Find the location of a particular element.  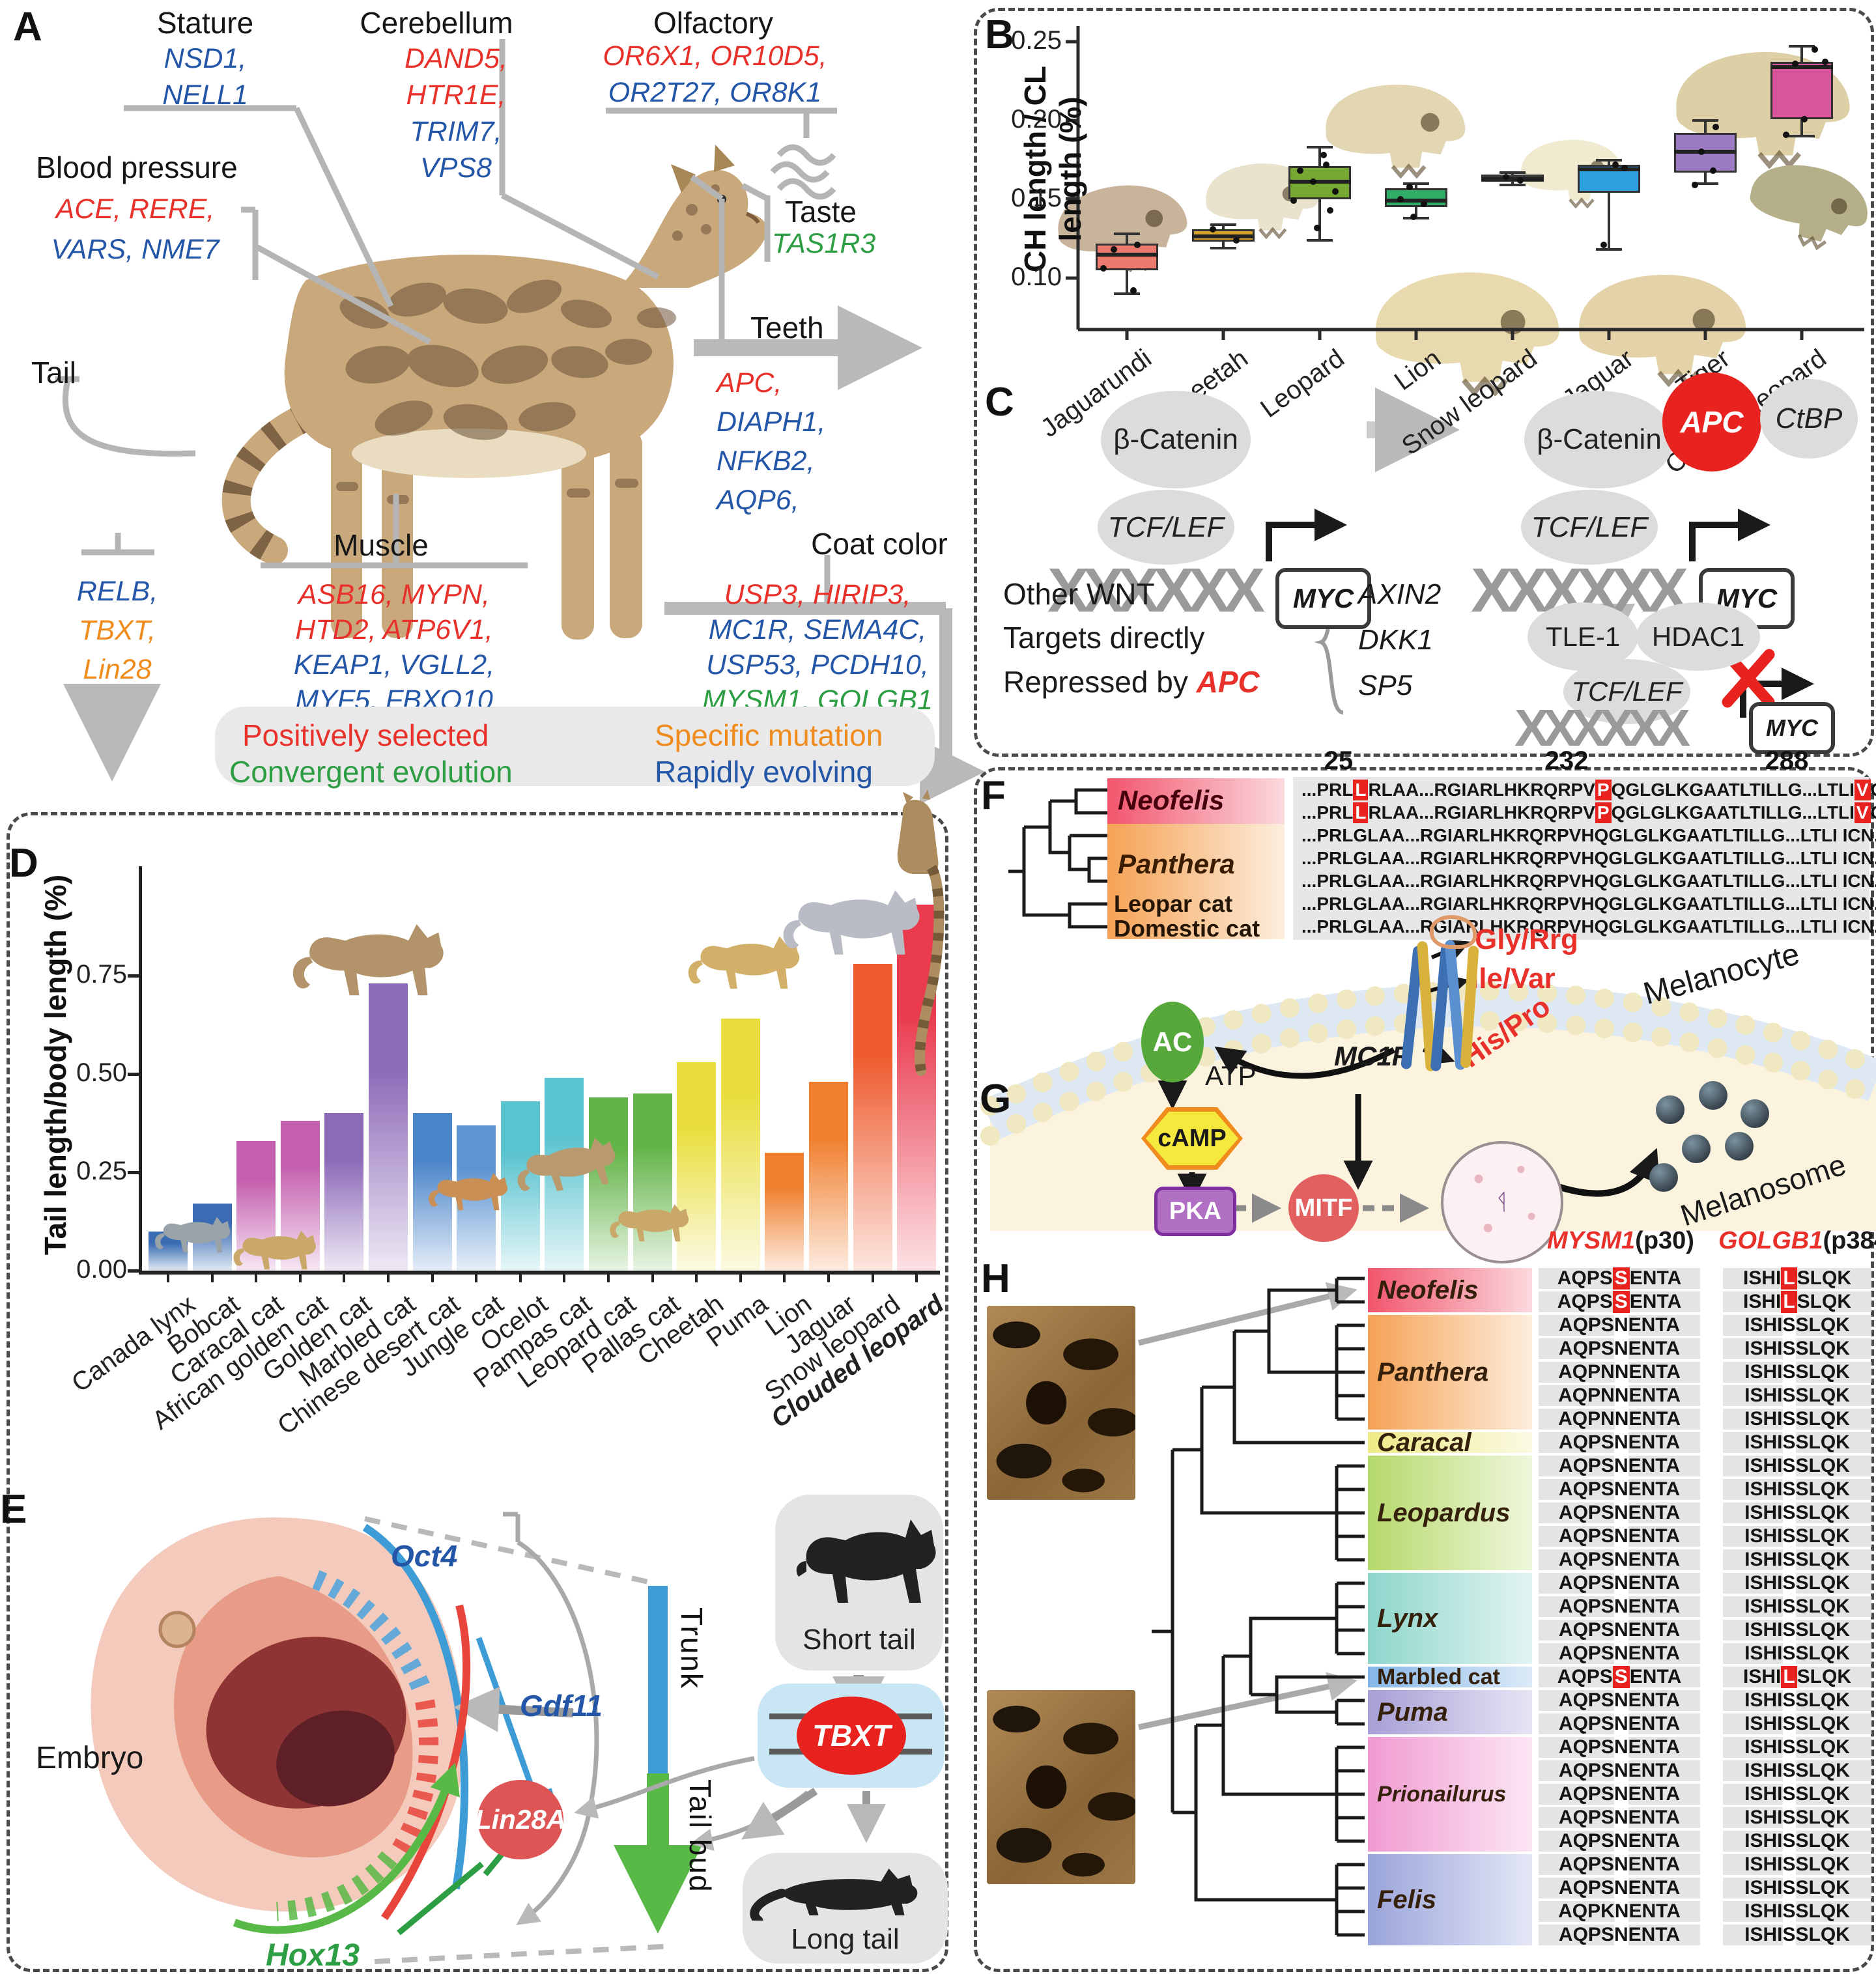

hdac1-node: HDAC1 is located at coordinates (1698, 636).